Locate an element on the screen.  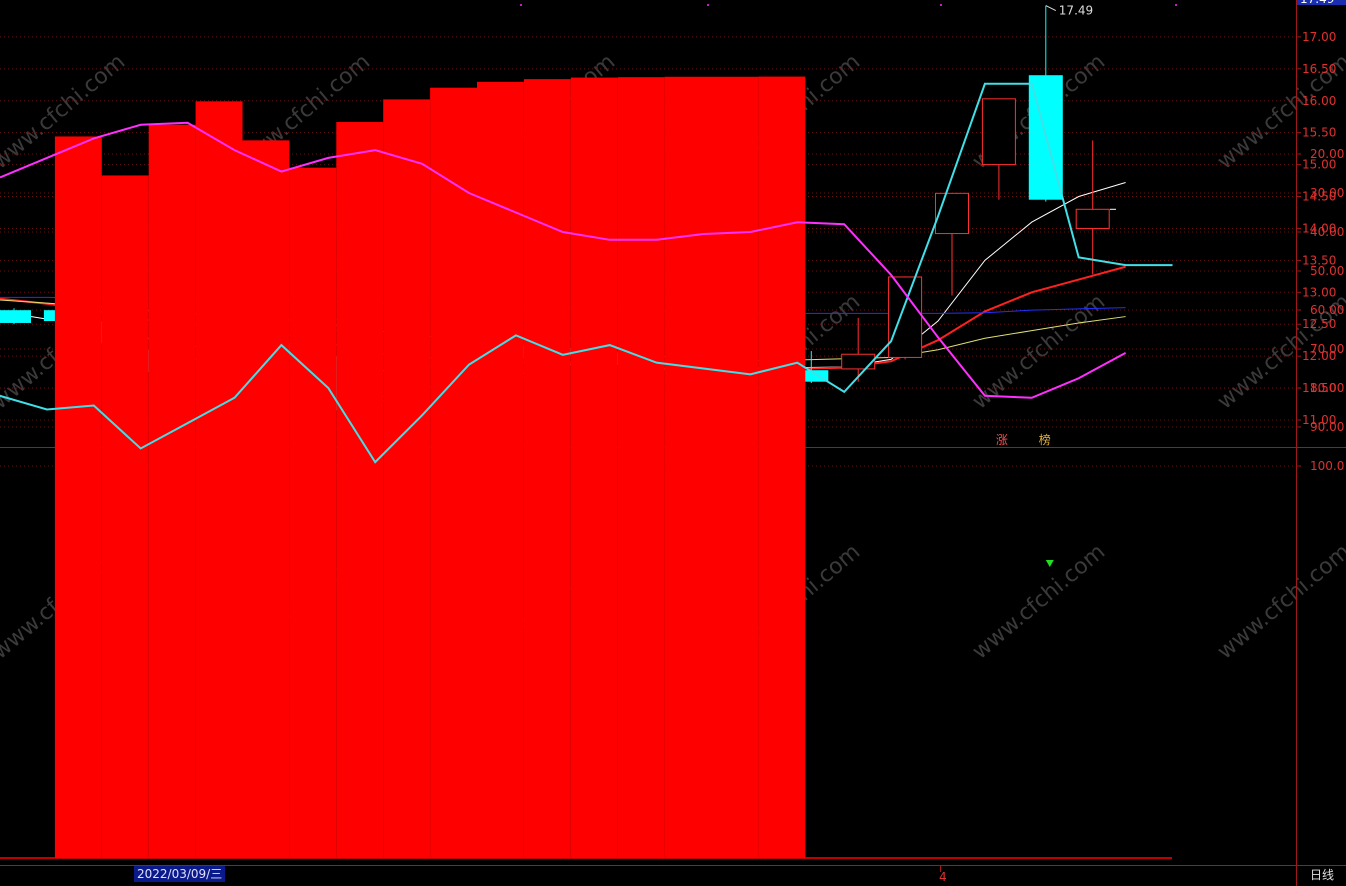
indicator-tick-label: 80.00 is located at coordinates (1327, 388).